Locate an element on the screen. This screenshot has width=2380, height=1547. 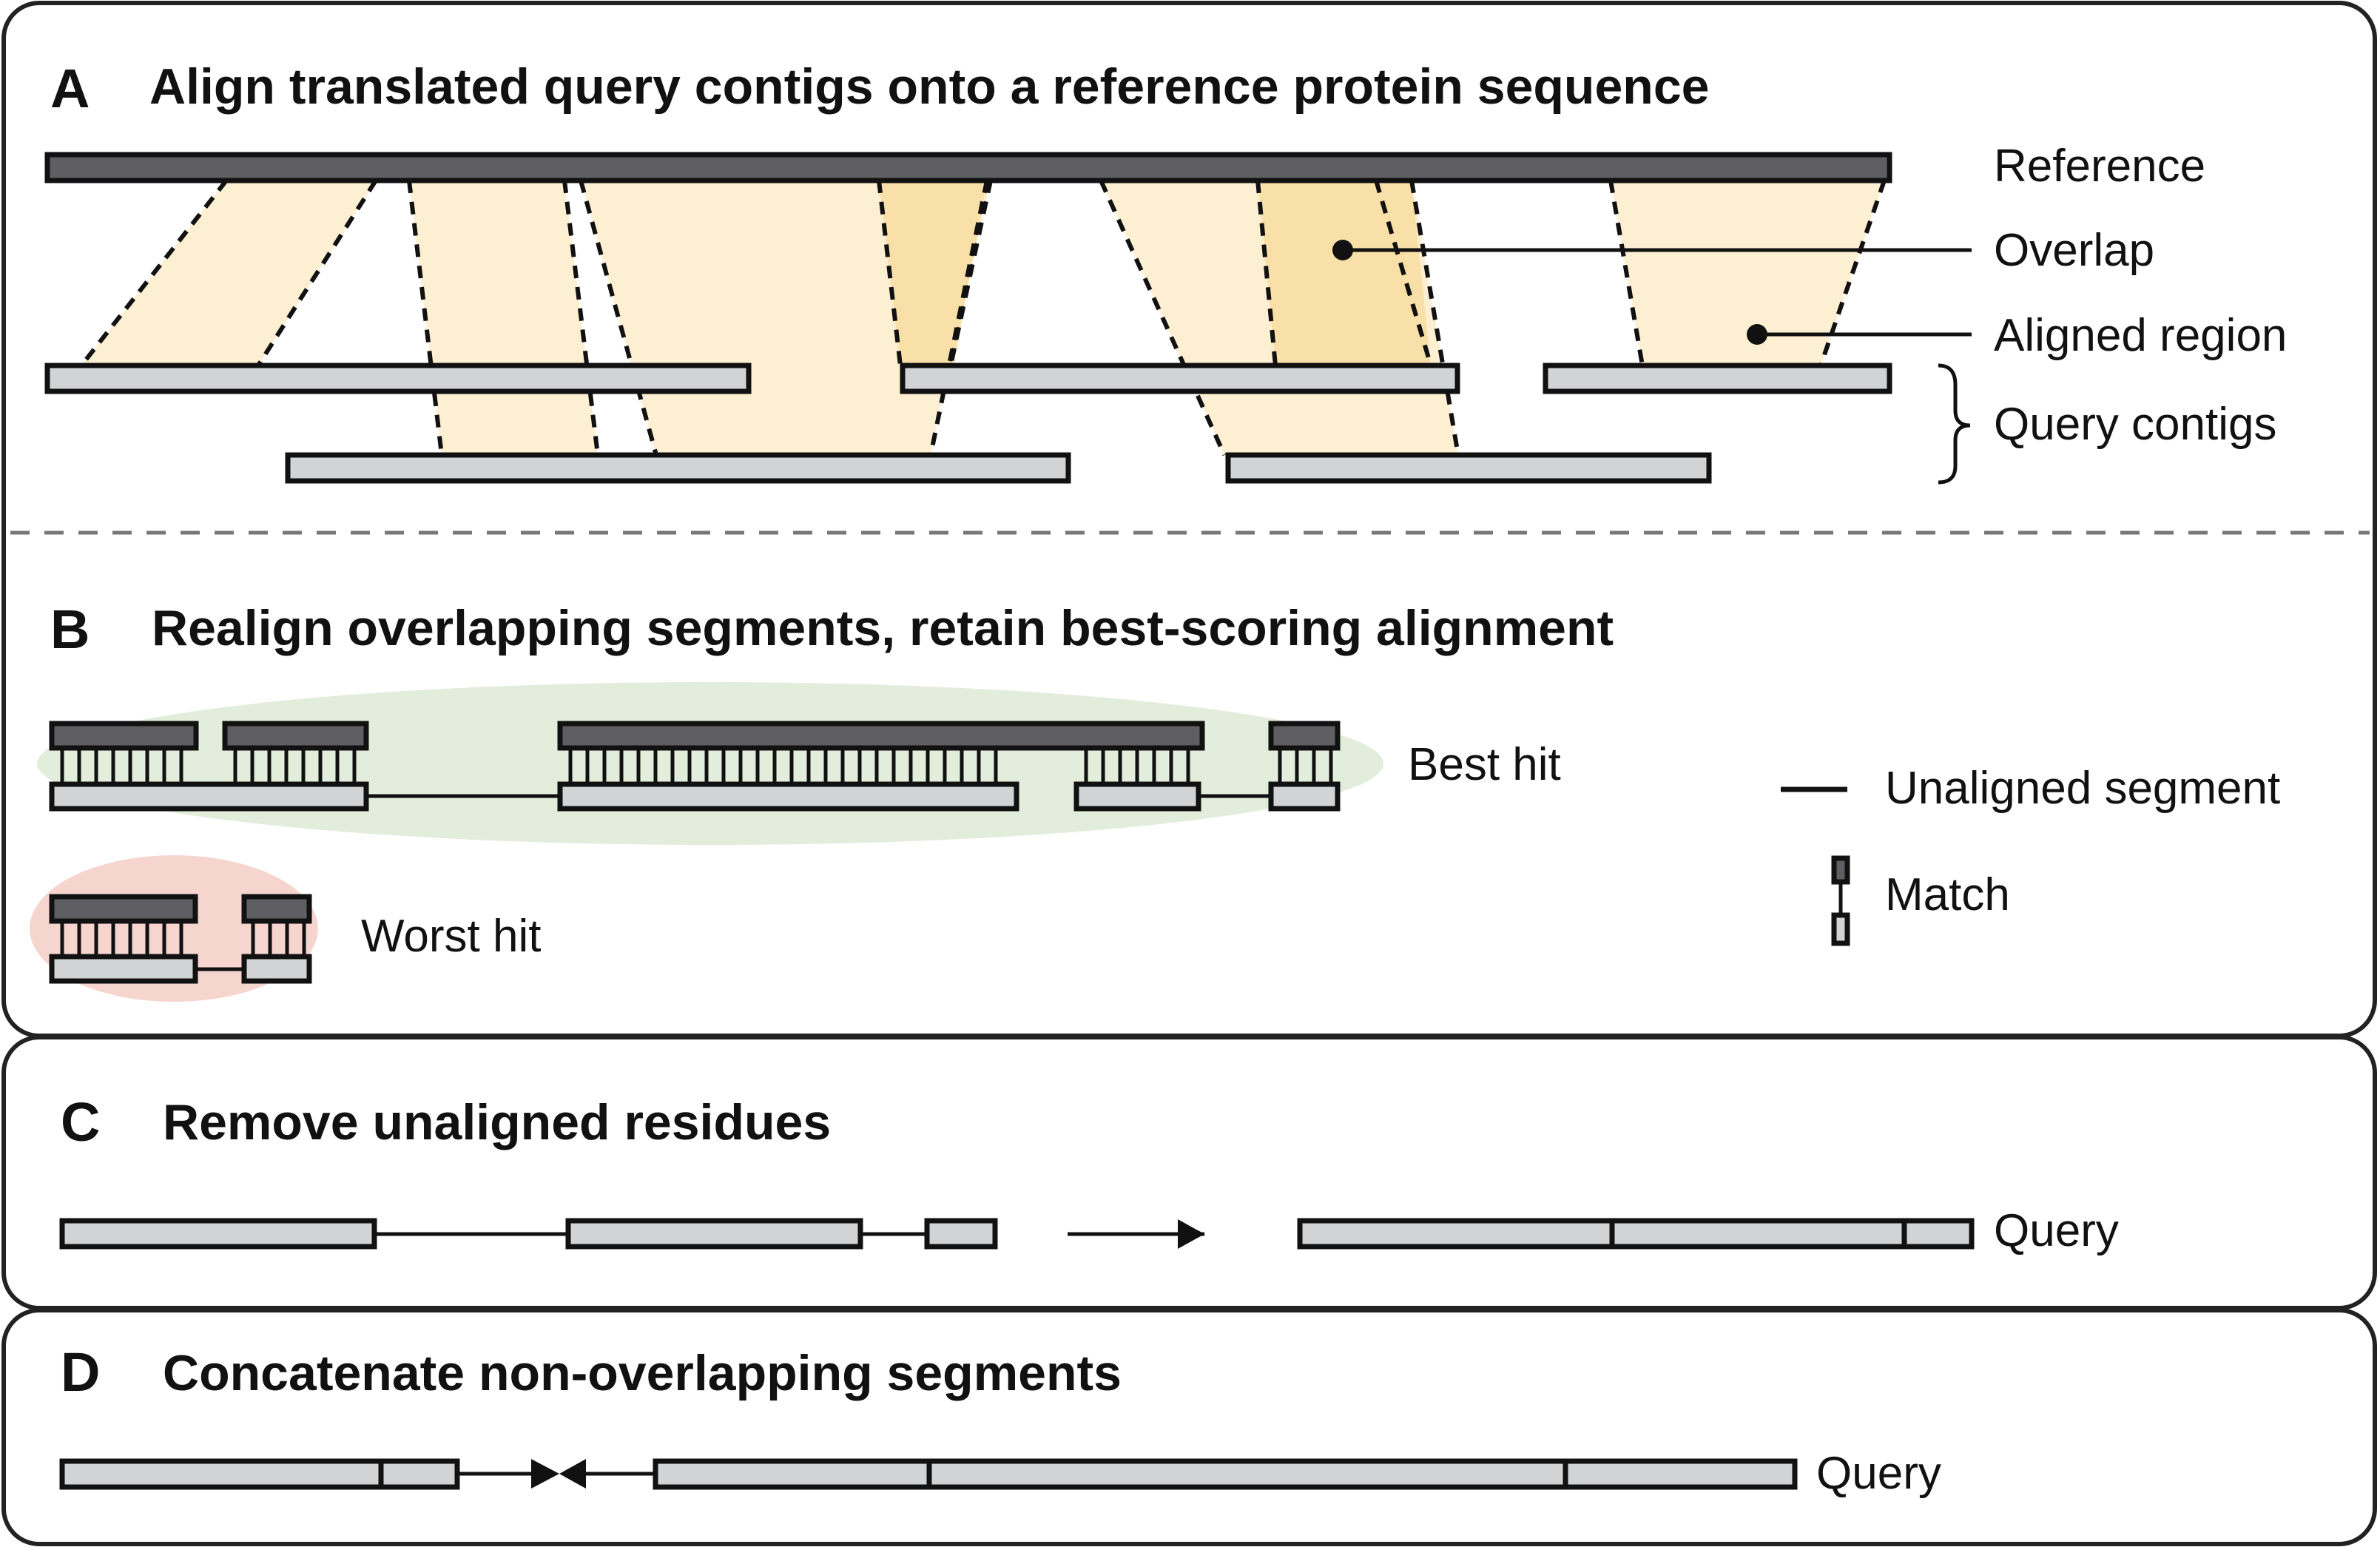
panel-c-before-segments is located at coordinates (528, 1234).